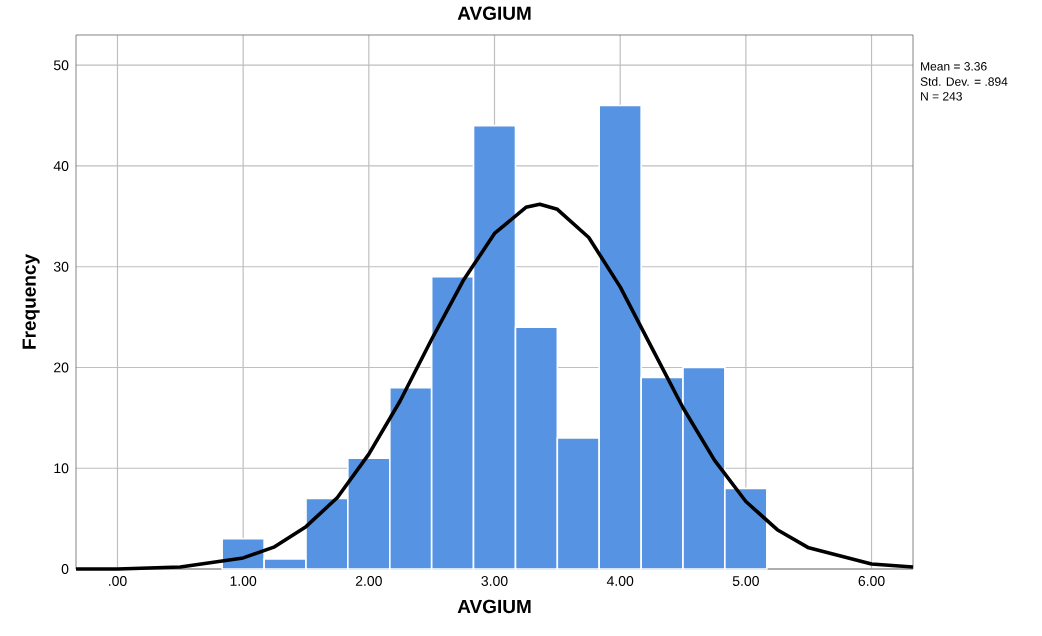  I want to click on chart-title: AVGIUM, so click(494, 13).